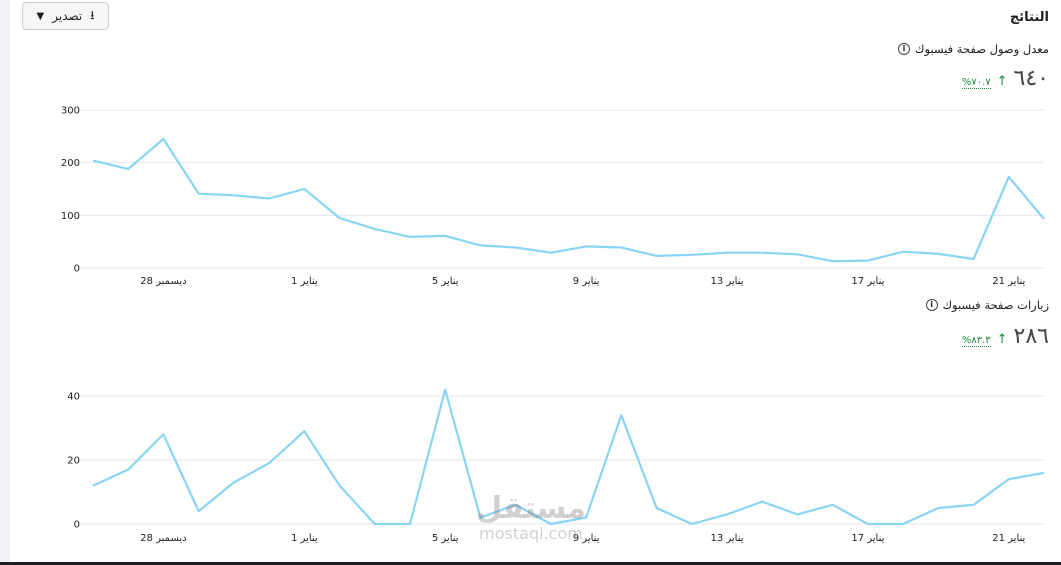 This screenshot has height=565, width=1061. Describe the element at coordinates (976, 83) in the screenshot. I see `change-percent: %٧٠.٧` at that location.